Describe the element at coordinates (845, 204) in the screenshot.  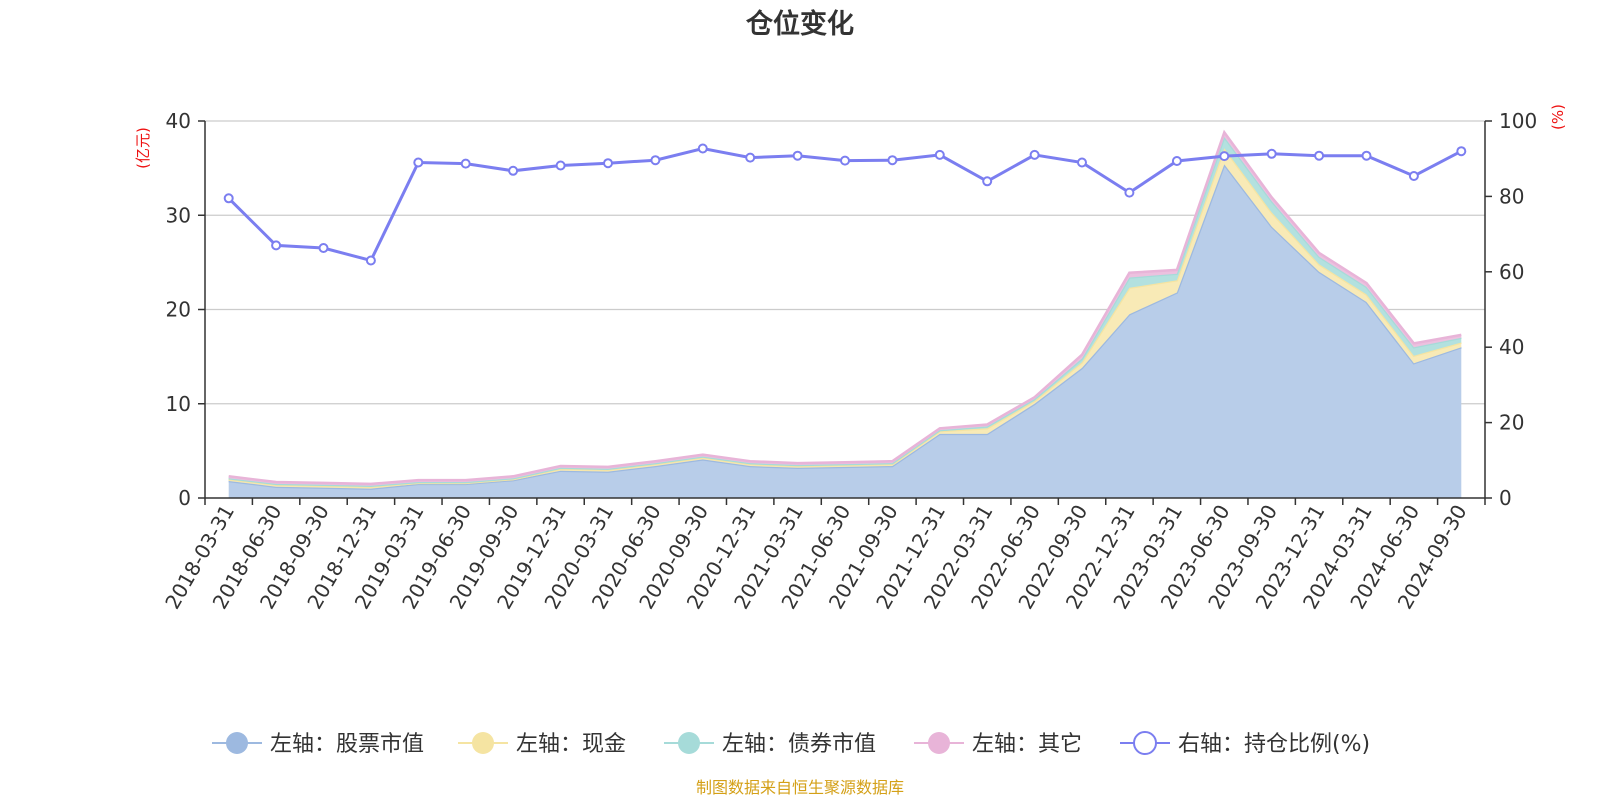
I see `ratio-line` at that location.